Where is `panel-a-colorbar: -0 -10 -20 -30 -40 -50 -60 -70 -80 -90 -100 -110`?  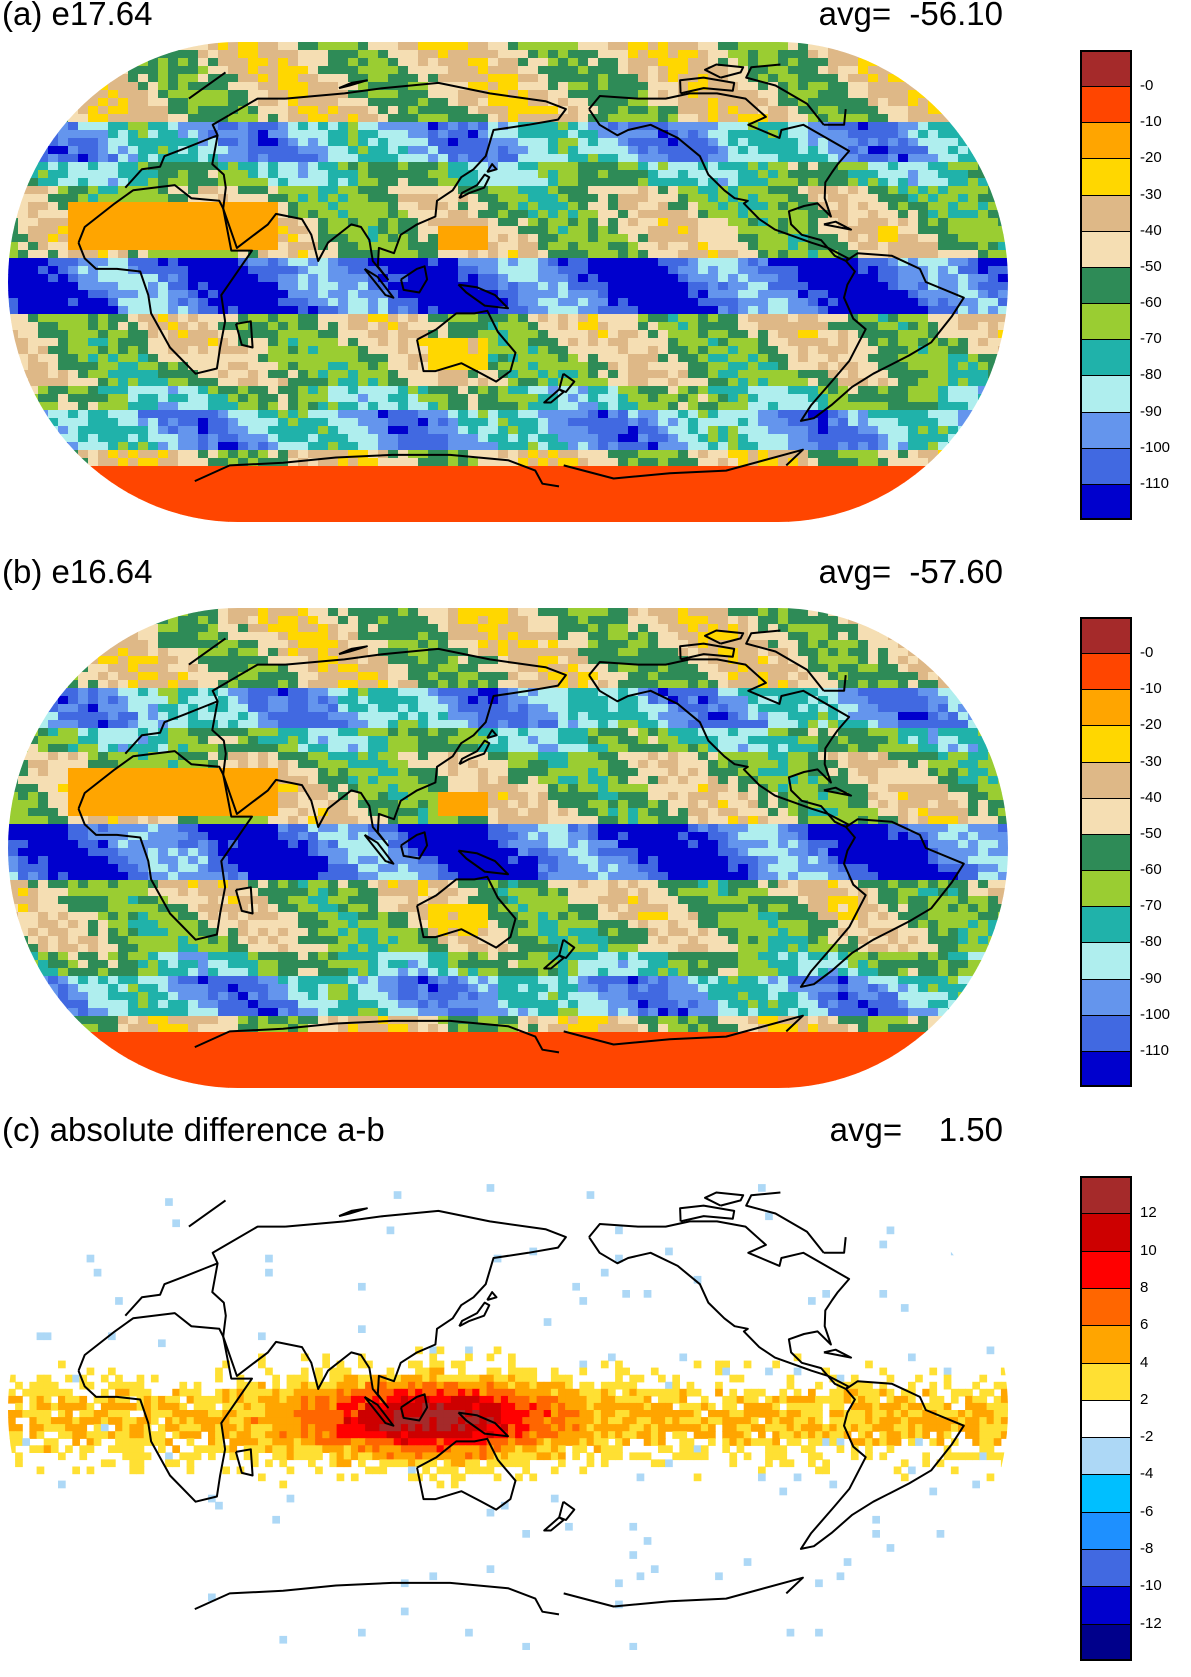
panel-a-colorbar: -0 -10 -20 -30 -40 -50 -60 -70 -80 -90 -100 -110 is located at coordinates (1135, 285).